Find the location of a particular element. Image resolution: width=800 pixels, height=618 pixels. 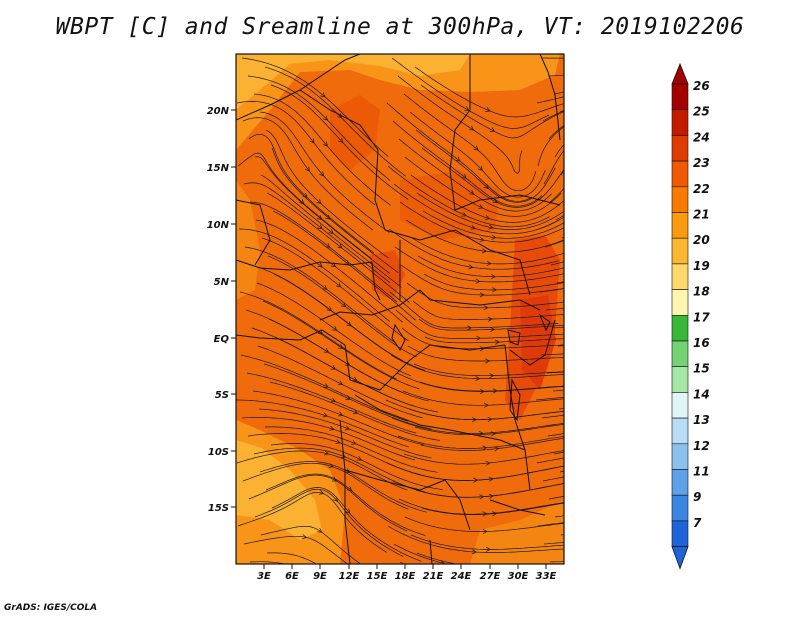

colorbar-label: 18 is located at coordinates (701, 292).